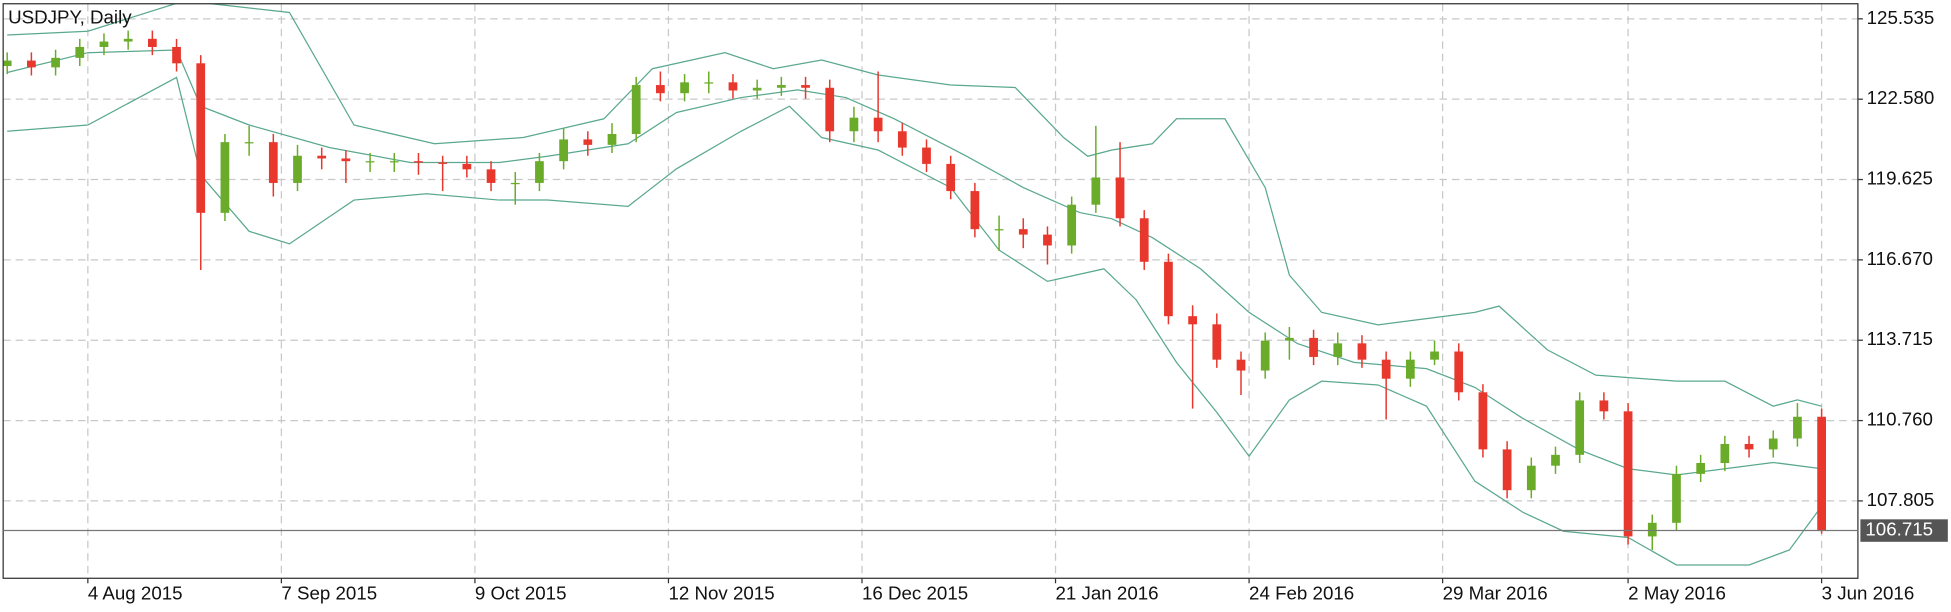 The width and height of the screenshot is (1951, 612). Describe the element at coordinates (70, 17) in the screenshot. I see `chart-title: USDJPY, Daily` at that location.